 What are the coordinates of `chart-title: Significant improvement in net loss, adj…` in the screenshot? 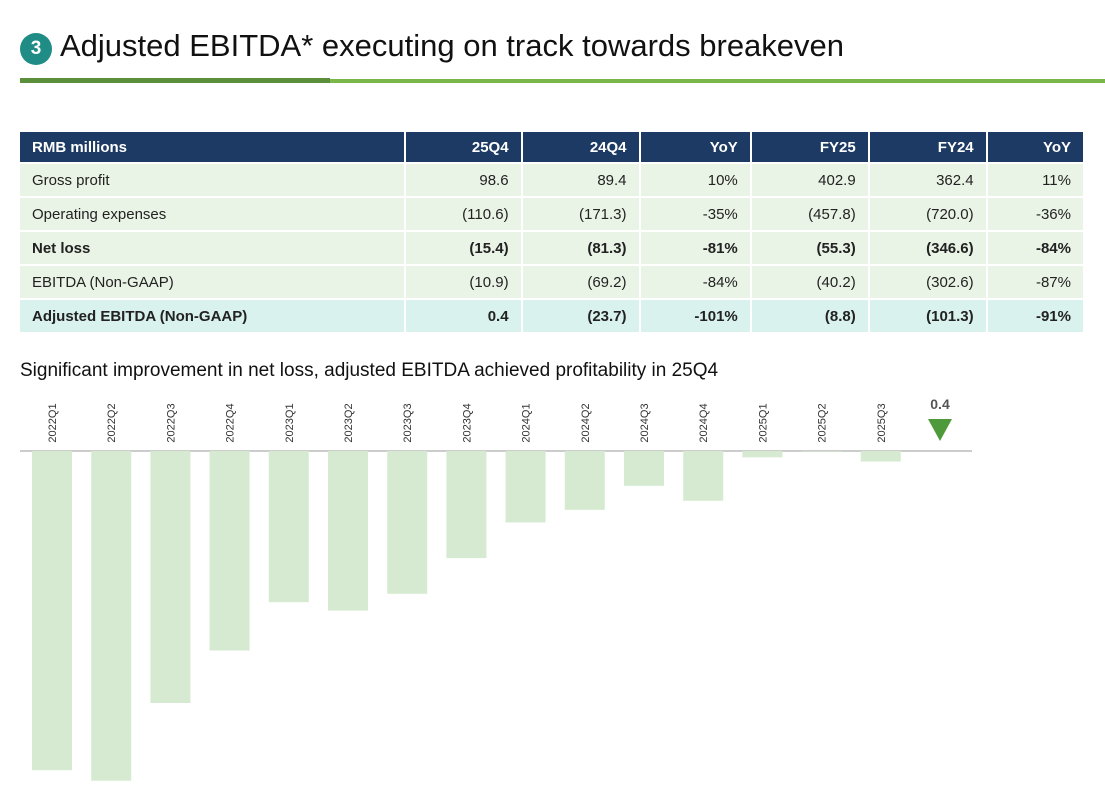 It's located at (369, 370).